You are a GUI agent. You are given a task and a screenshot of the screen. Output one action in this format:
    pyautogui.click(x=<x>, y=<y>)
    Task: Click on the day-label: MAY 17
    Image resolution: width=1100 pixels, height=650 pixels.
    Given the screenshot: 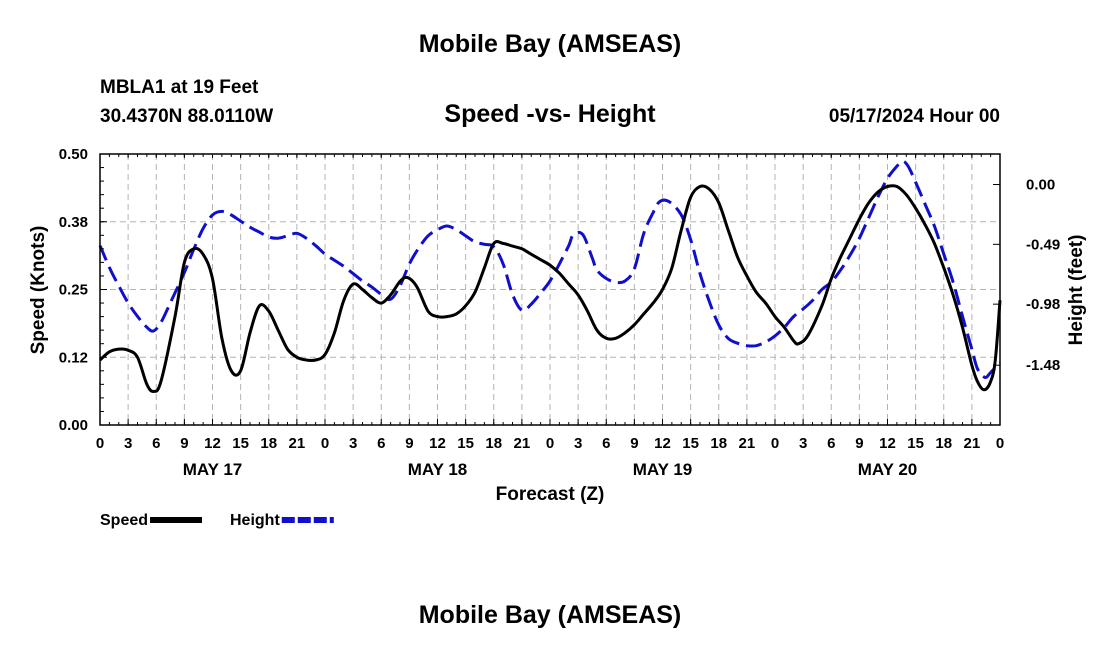 What is the action you would take?
    pyautogui.click(x=213, y=469)
    